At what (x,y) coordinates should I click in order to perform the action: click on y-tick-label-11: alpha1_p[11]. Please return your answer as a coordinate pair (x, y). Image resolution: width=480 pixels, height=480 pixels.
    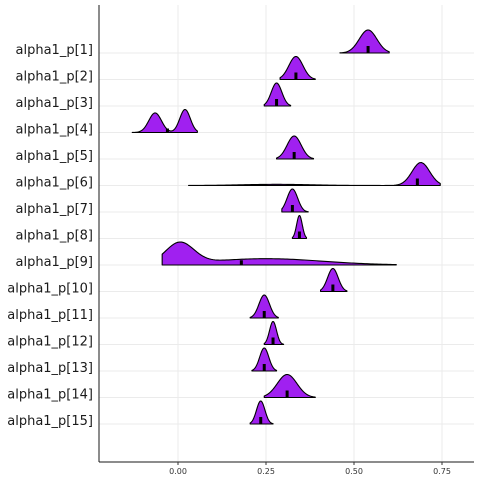
    Looking at the image, I should click on (50, 315).